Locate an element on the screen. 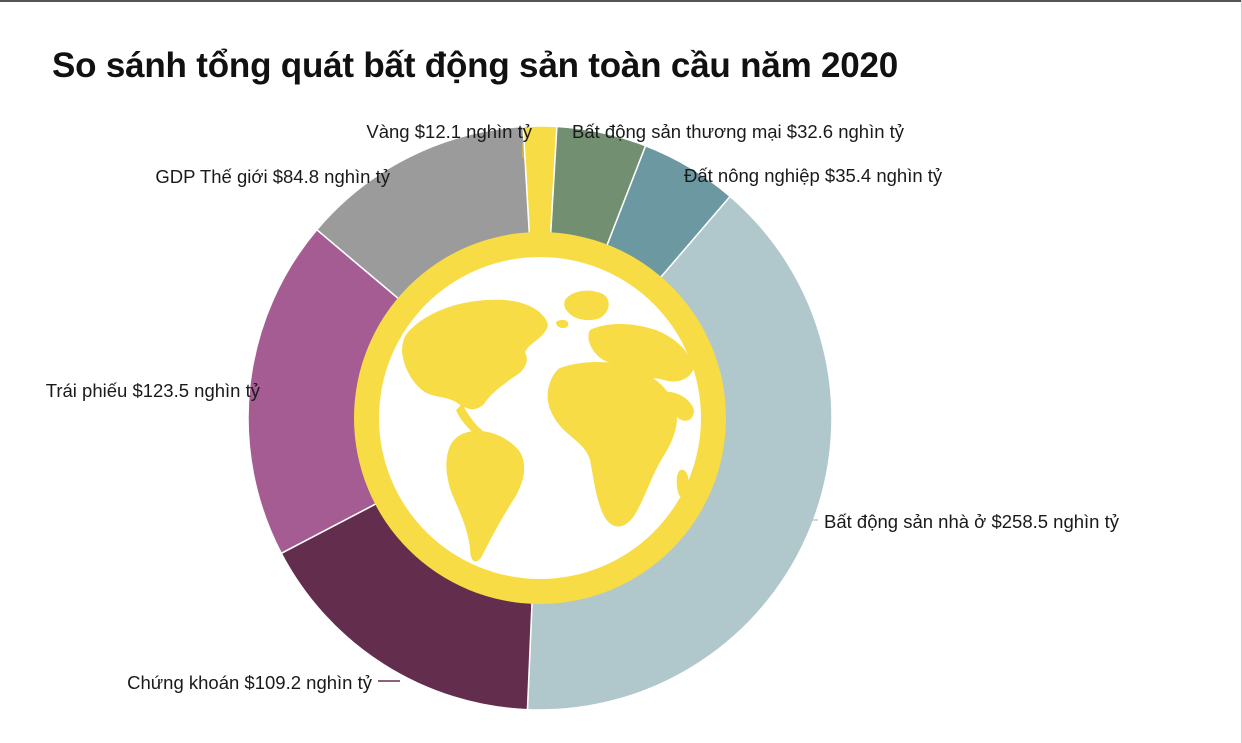 This screenshot has width=1242, height=743. center-globe is located at coordinates (540, 418).